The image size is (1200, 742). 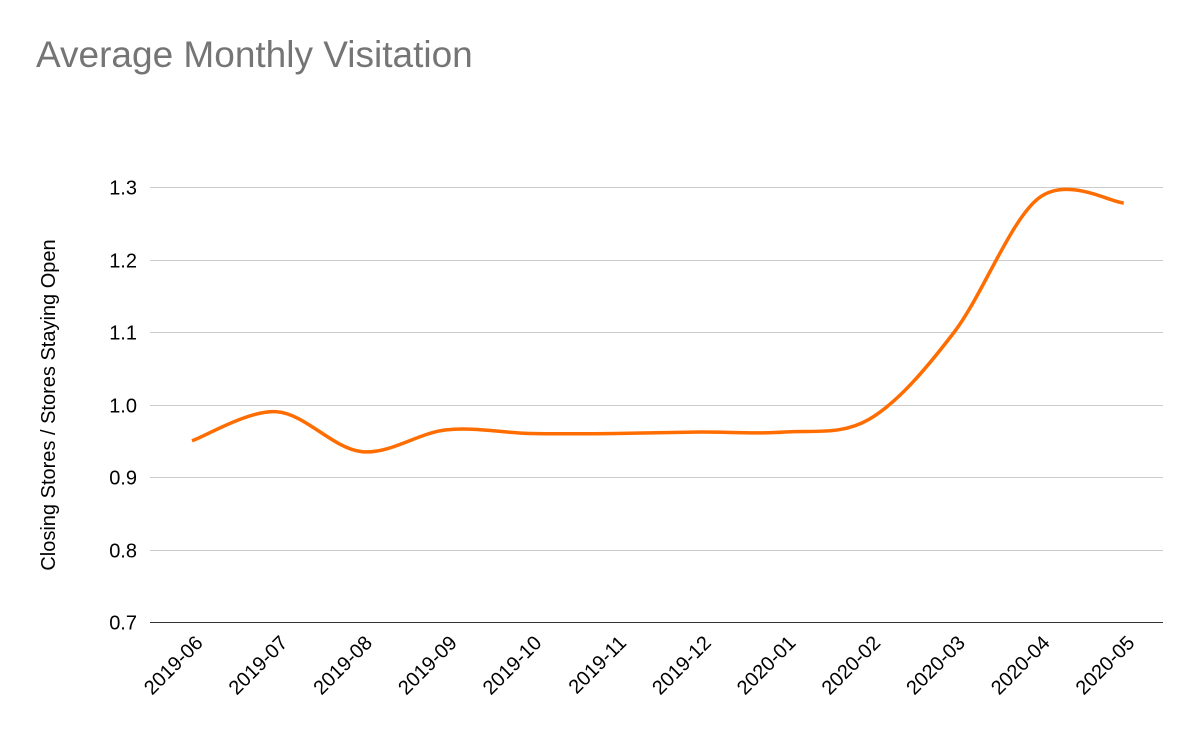 What do you see at coordinates (427, 665) in the screenshot?
I see `x-tick-label: 2019-09` at bounding box center [427, 665].